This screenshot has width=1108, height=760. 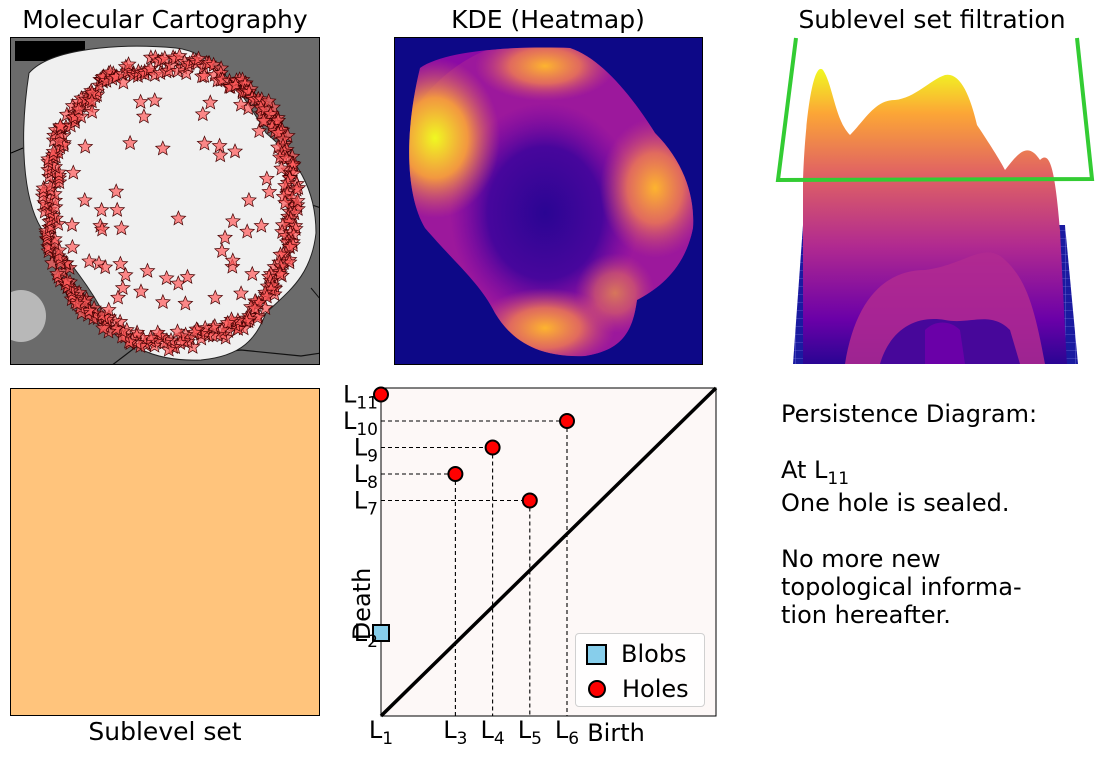 What do you see at coordinates (640, 670) in the screenshot?
I see `legend: Blobs Holes` at bounding box center [640, 670].